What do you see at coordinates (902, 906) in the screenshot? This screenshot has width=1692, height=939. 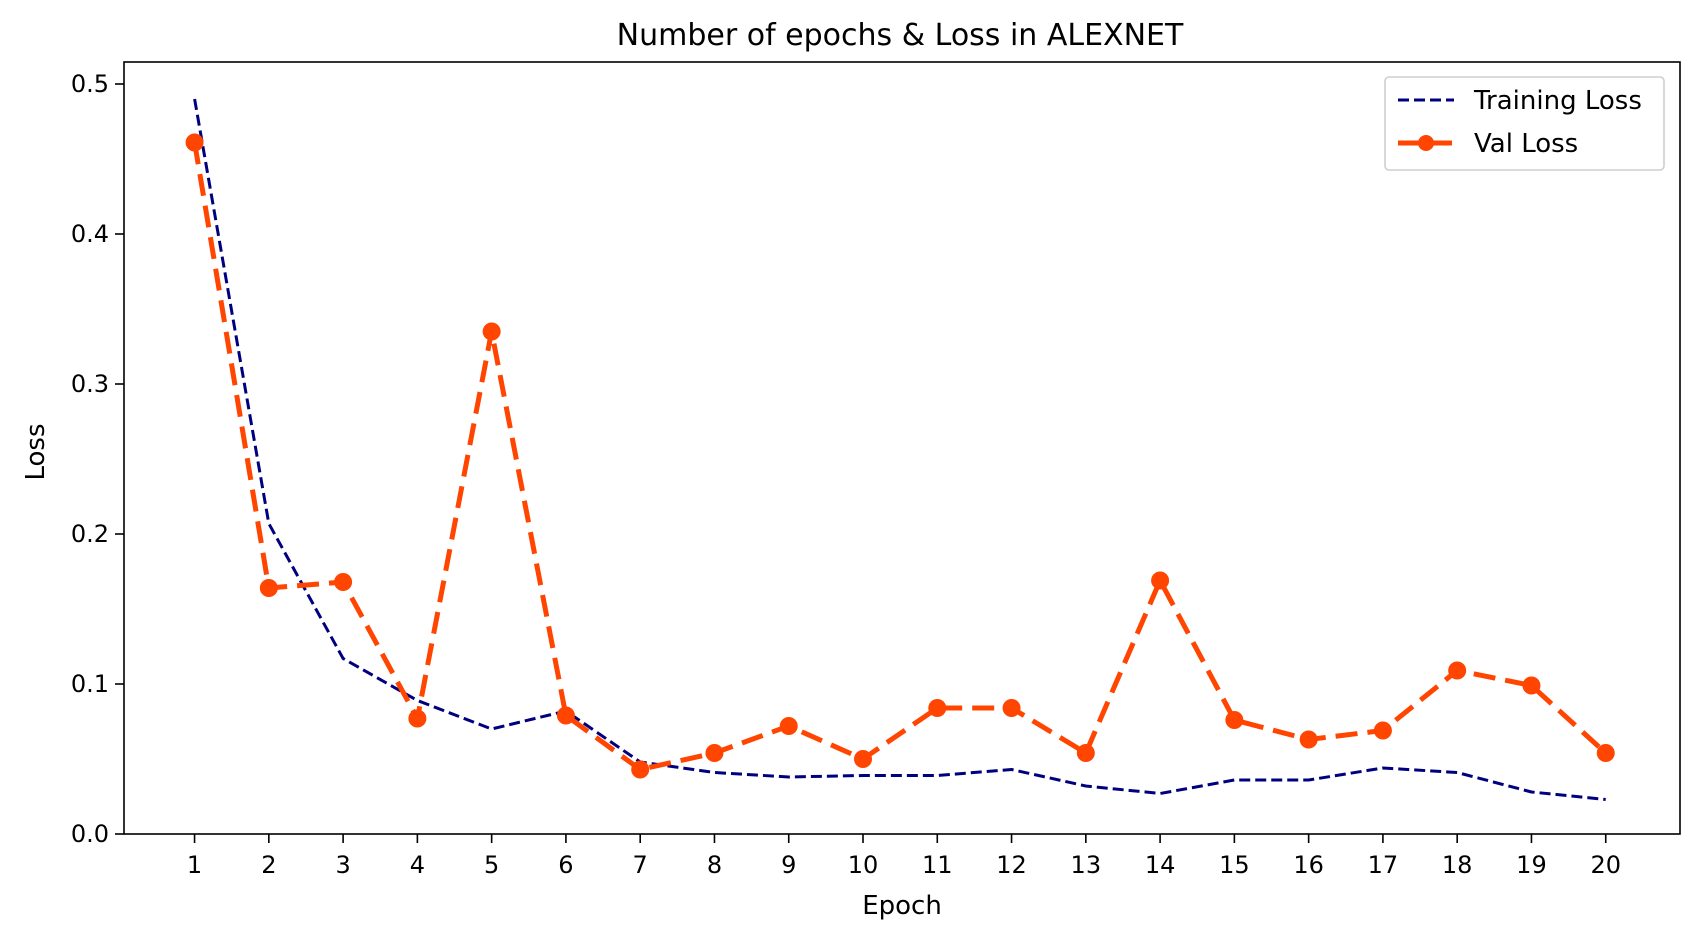 I see `x-axis-label: Epoch` at bounding box center [902, 906].